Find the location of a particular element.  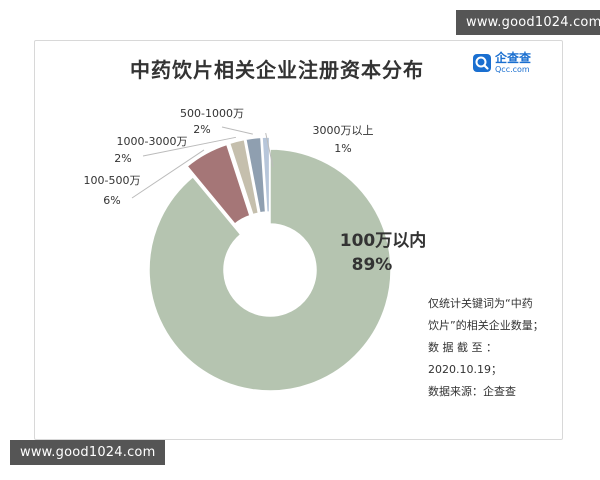

footnote-line: 饮片”的相关企业数量； is located at coordinates (486, 325).